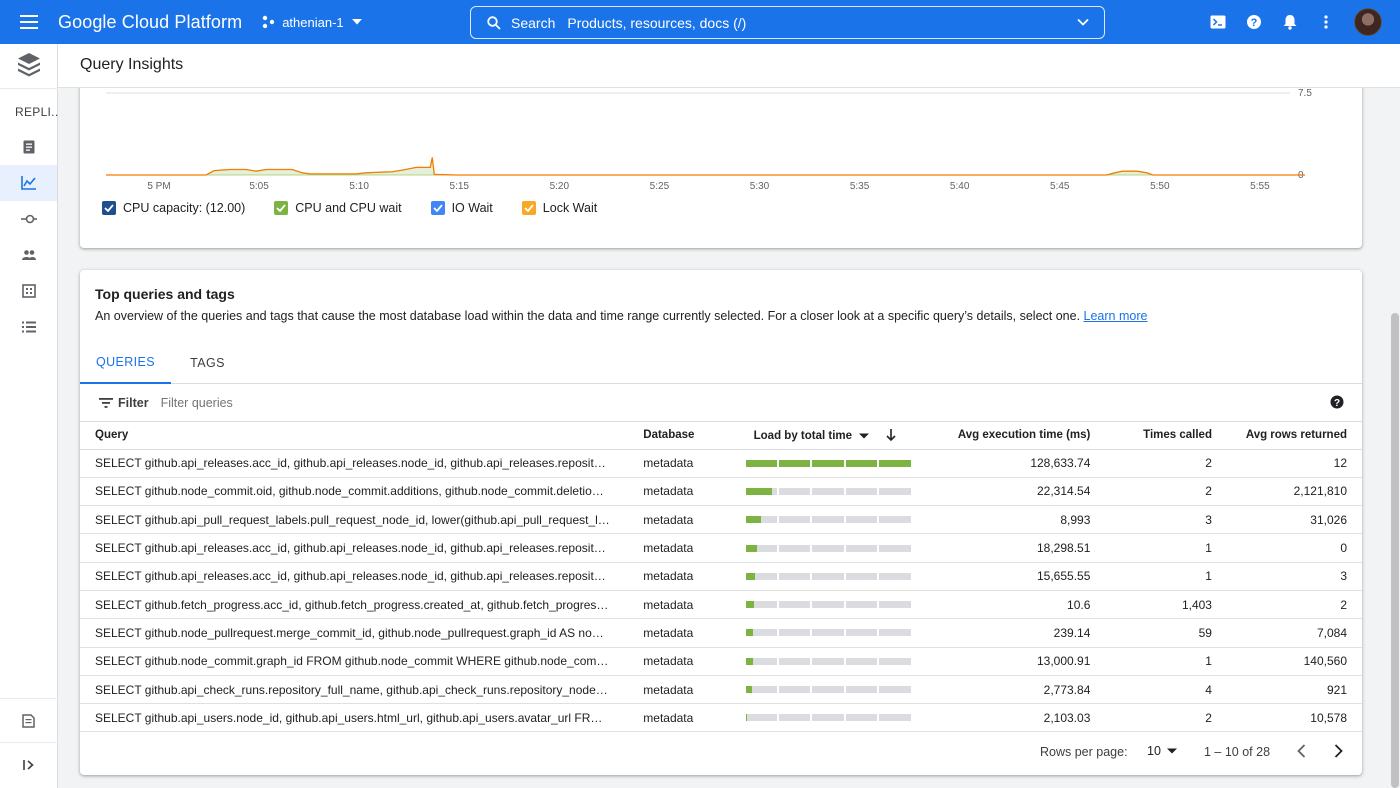 The image size is (1400, 788). Describe the element at coordinates (1290, 22) in the screenshot. I see `notifications-icon` at that location.